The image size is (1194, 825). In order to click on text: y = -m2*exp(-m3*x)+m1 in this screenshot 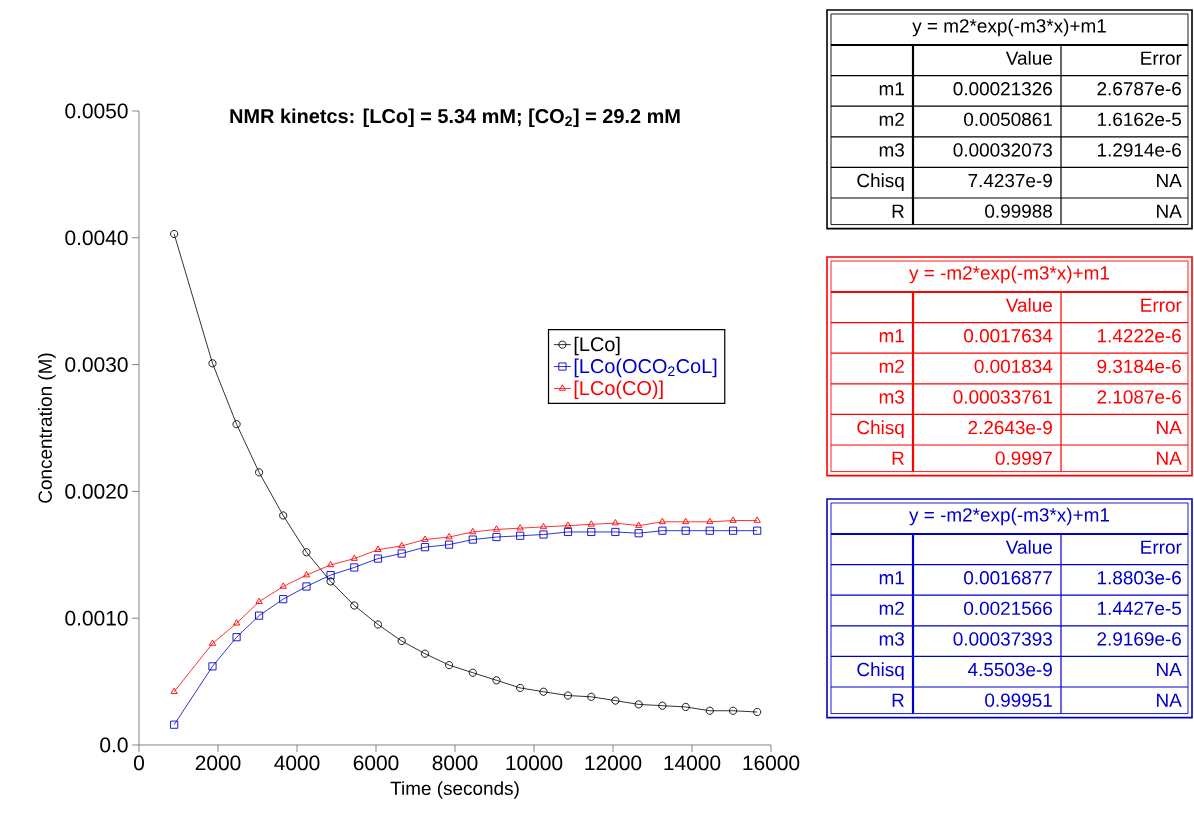, I will do `click(1009, 516)`.